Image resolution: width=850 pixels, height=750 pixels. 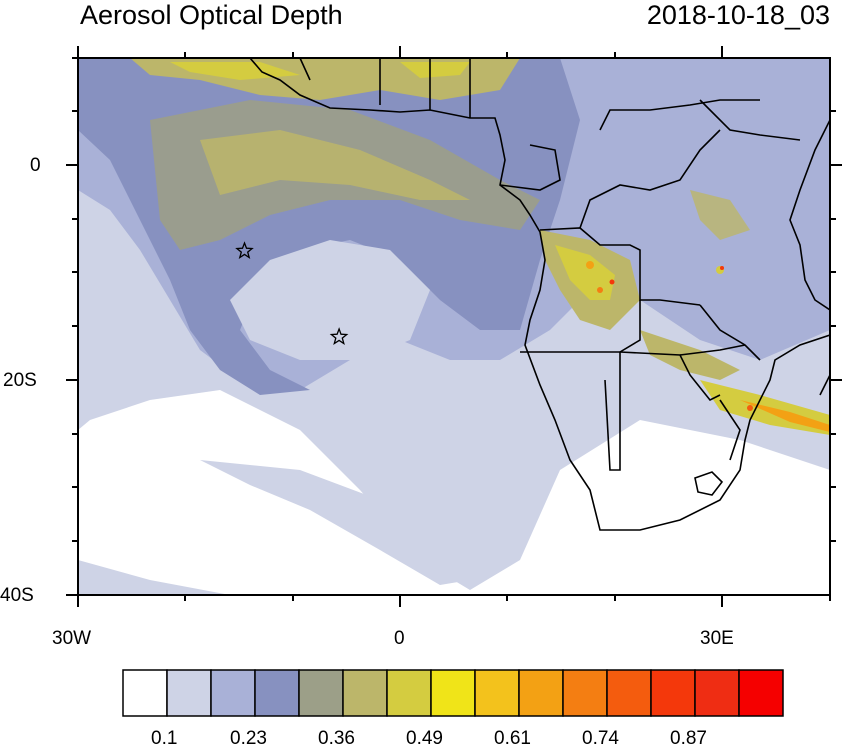 I want to click on colorbar-label: 0.61, so click(x=512, y=738).